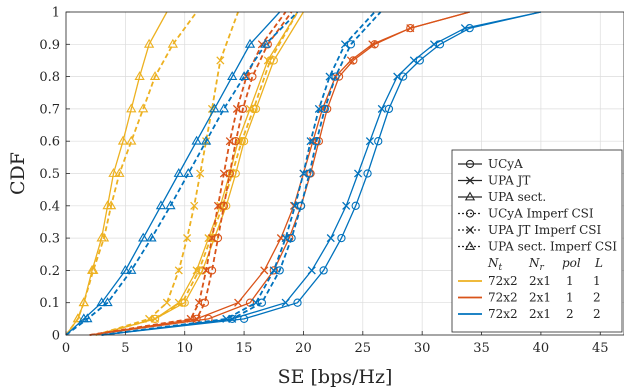 Image resolution: width=624 pixels, height=390 pixels. Describe the element at coordinates (18, 173) in the screenshot. I see `y-axis-label: CDF` at that location.